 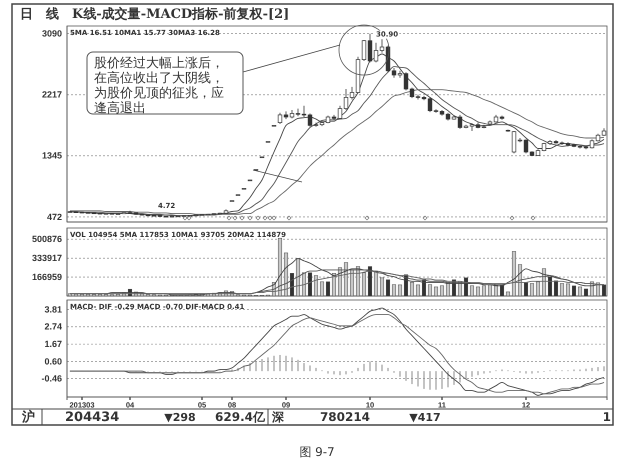 I want to click on y-tick-label: 3.81, so click(x=53, y=309).